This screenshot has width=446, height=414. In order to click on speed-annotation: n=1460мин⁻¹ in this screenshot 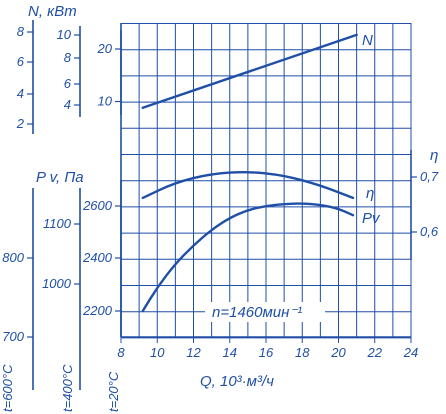, I will do `click(257, 312)`.